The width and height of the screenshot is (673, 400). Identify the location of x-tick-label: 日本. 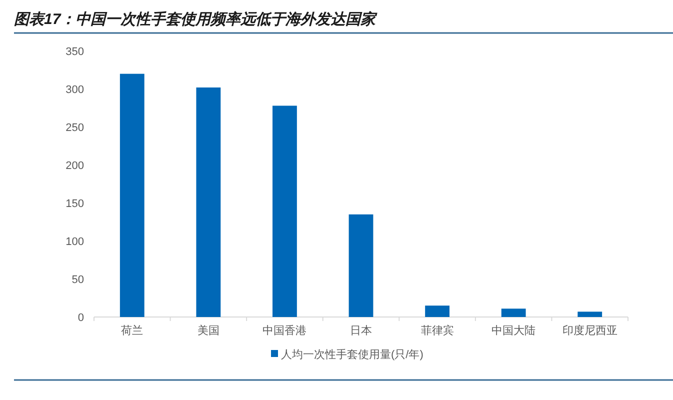
(361, 330).